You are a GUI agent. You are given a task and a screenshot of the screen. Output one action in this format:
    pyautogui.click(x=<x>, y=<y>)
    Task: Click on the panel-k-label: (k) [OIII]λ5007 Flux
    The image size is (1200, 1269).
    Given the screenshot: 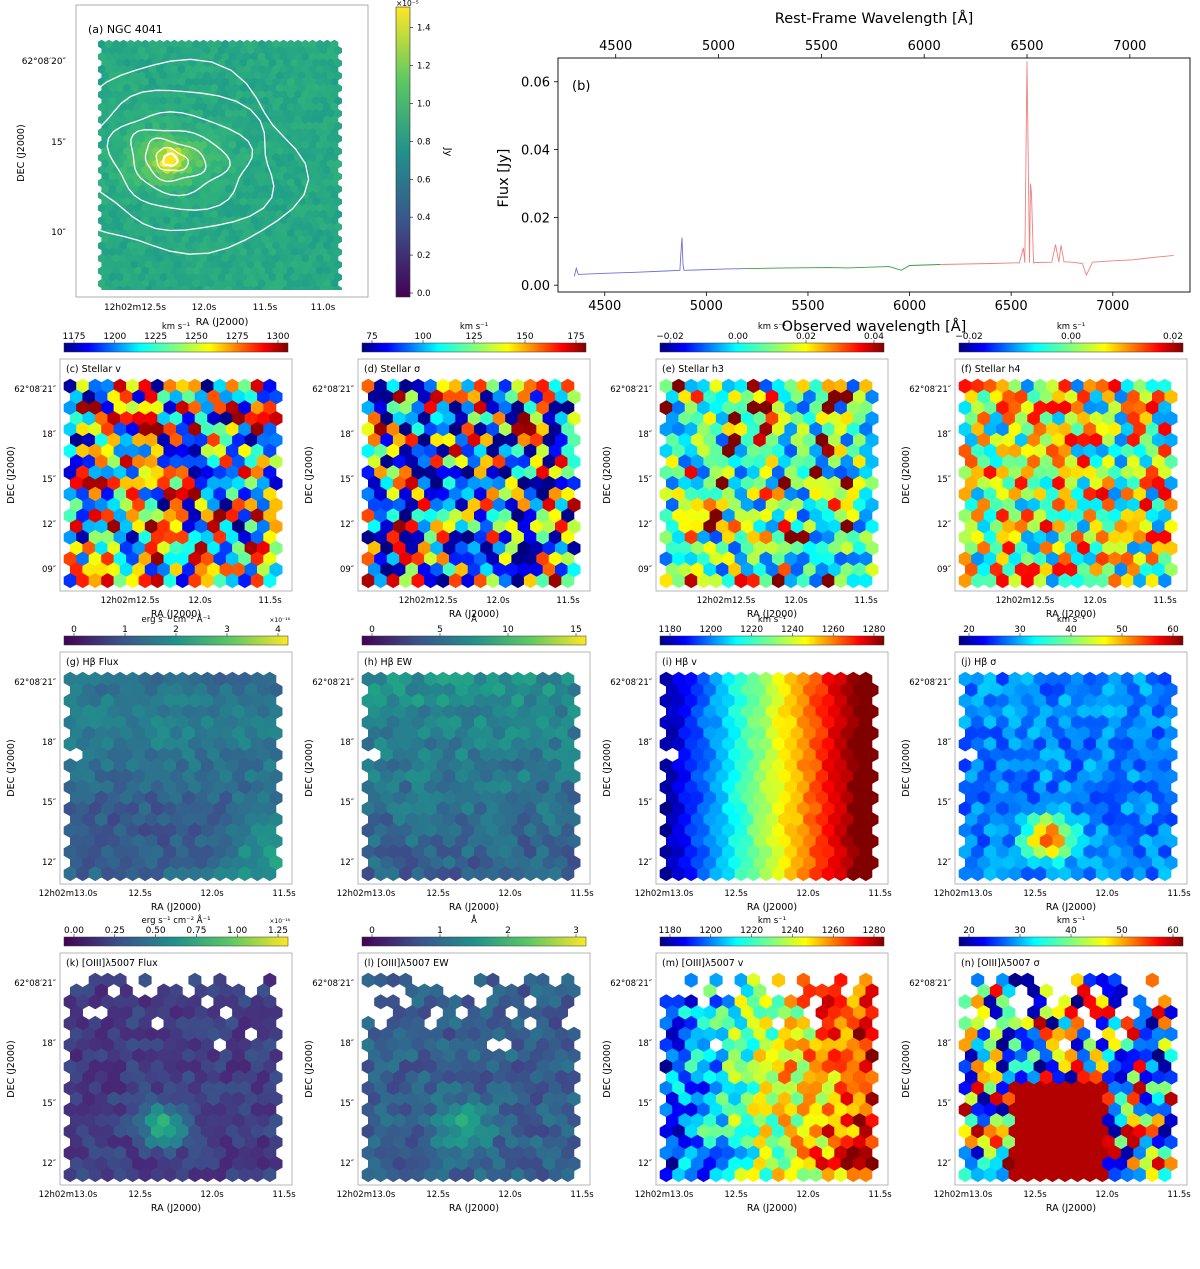 What is the action you would take?
    pyautogui.click(x=112, y=963)
    